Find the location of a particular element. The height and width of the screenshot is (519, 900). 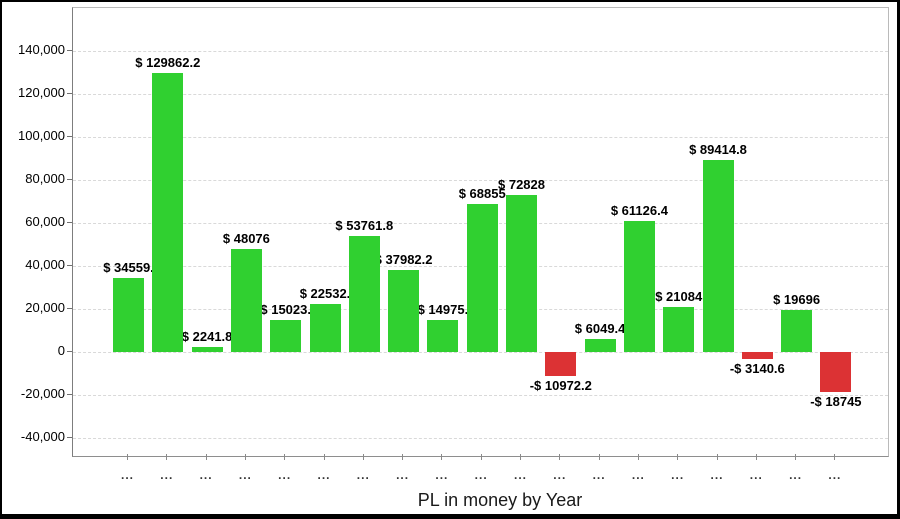

bar-value-label: -$ 3140.6 is located at coordinates (757, 368).